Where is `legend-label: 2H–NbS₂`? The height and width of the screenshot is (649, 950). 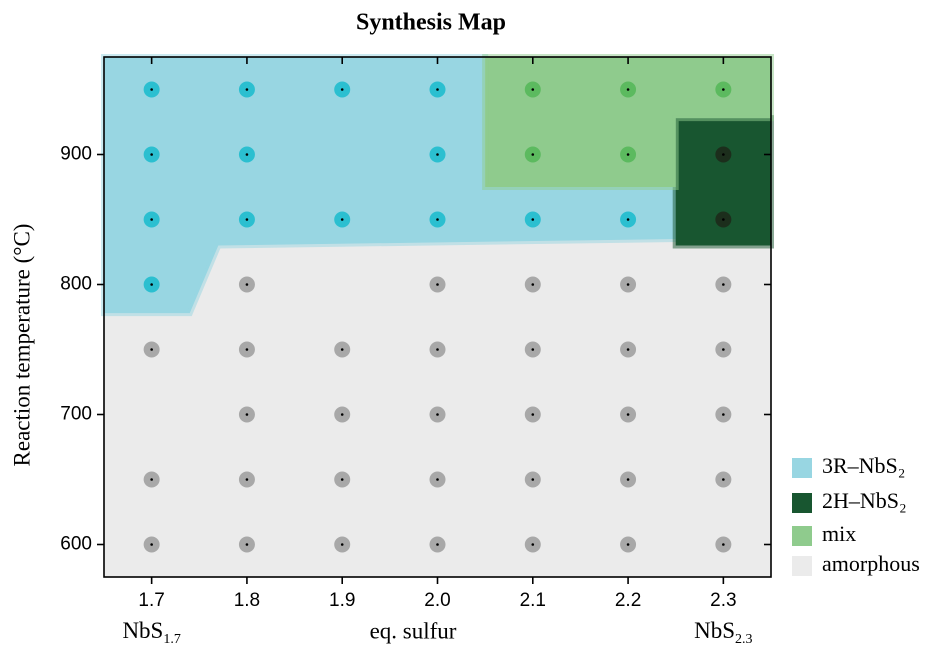 legend-label: 2H–NbS₂ is located at coordinates (864, 500).